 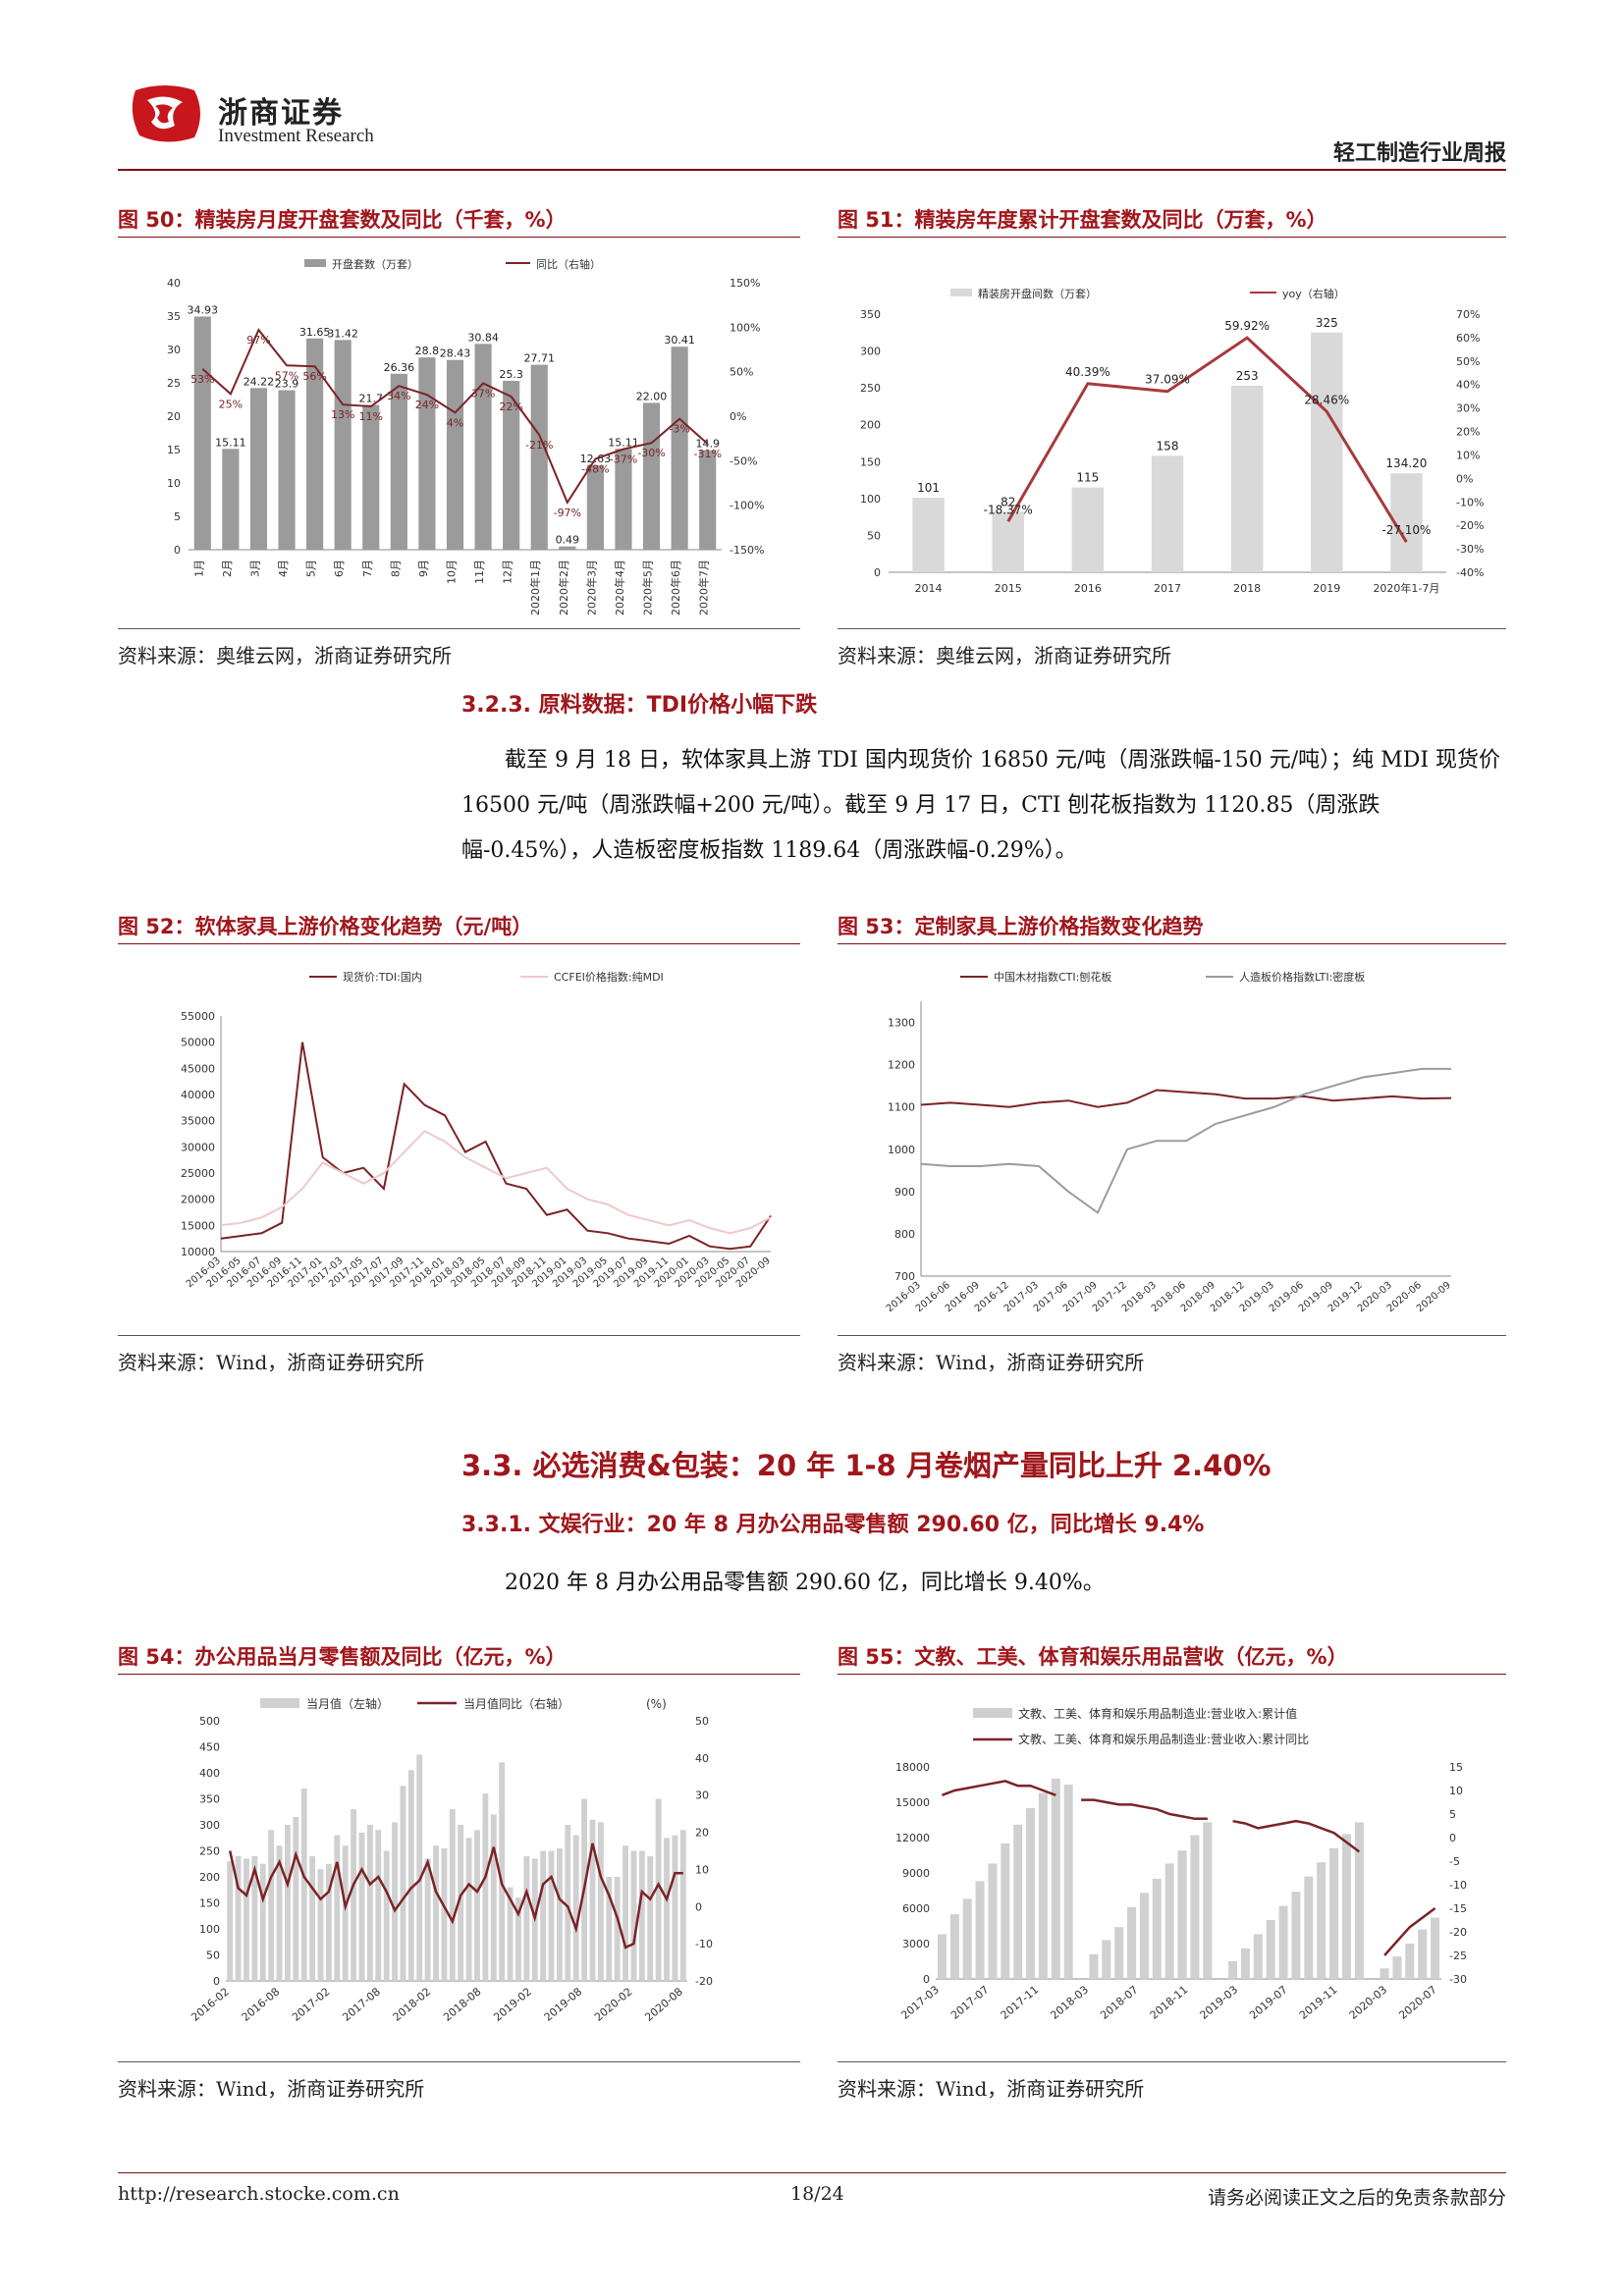 What do you see at coordinates (1020, 2002) in the screenshot?
I see `x-tick-label: 2017-11` at bounding box center [1020, 2002].